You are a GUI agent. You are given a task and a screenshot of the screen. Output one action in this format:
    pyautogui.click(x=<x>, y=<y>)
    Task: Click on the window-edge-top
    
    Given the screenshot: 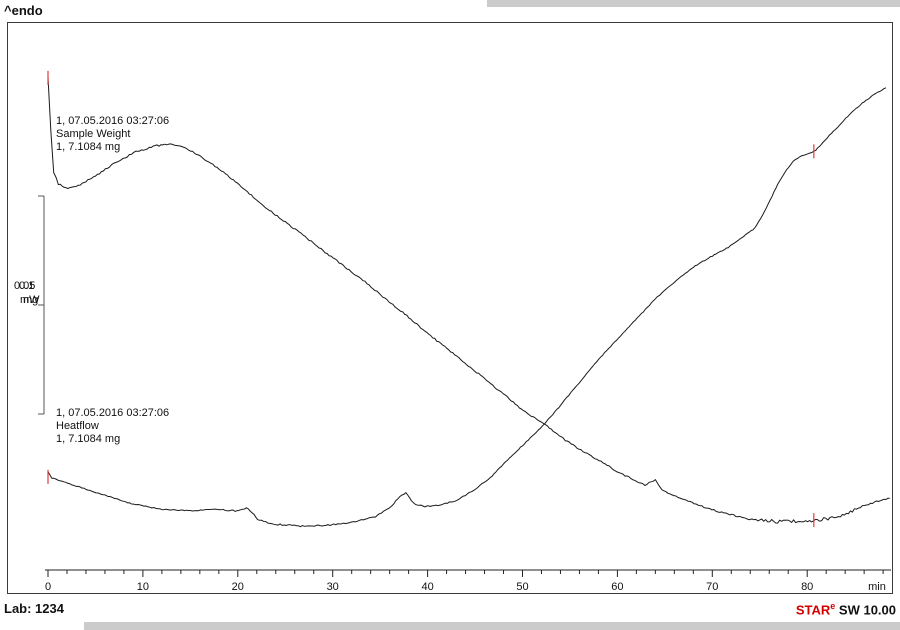 What is the action you would take?
    pyautogui.click(x=693, y=3)
    